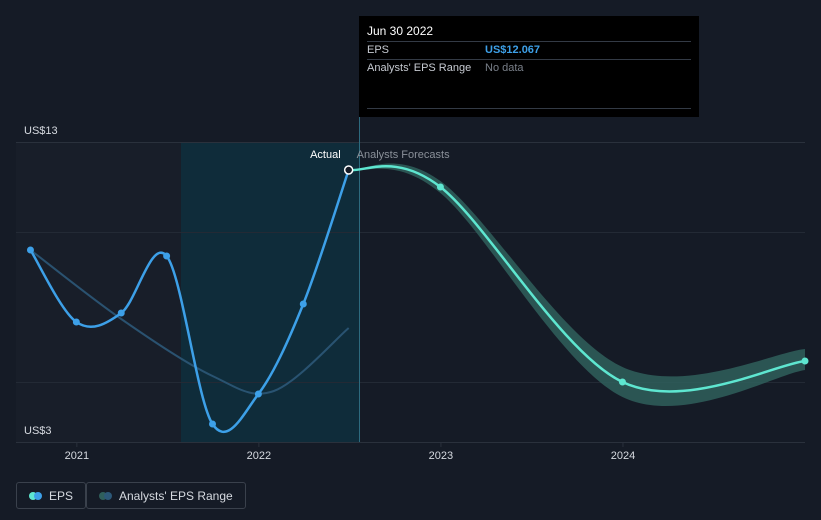  What do you see at coordinates (348, 170) in the screenshot?
I see `eps-current-point` at bounding box center [348, 170].